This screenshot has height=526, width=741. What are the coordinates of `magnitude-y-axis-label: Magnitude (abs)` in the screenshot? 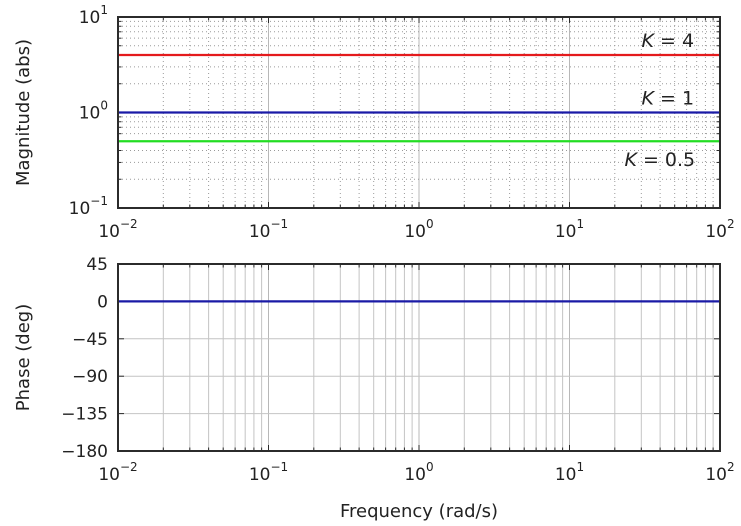 It's located at (23, 112).